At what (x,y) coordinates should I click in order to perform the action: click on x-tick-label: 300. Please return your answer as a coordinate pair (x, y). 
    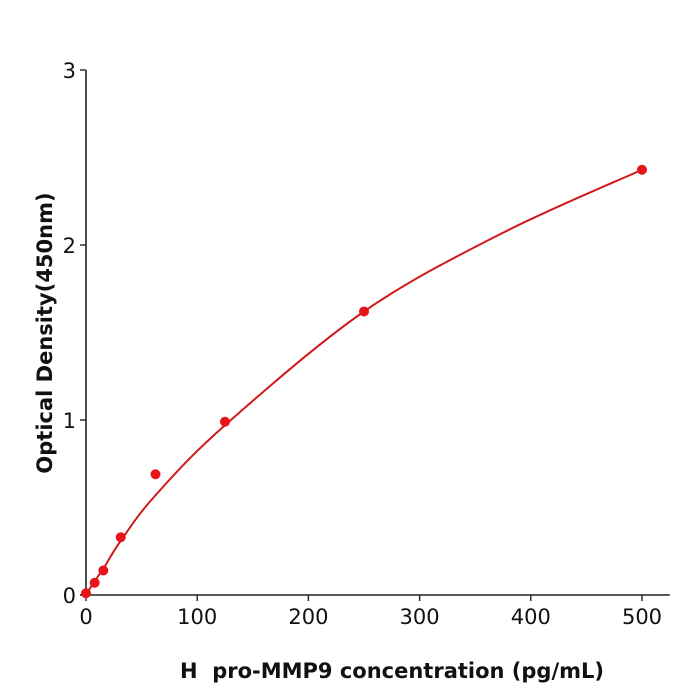
    Looking at the image, I should click on (420, 617).